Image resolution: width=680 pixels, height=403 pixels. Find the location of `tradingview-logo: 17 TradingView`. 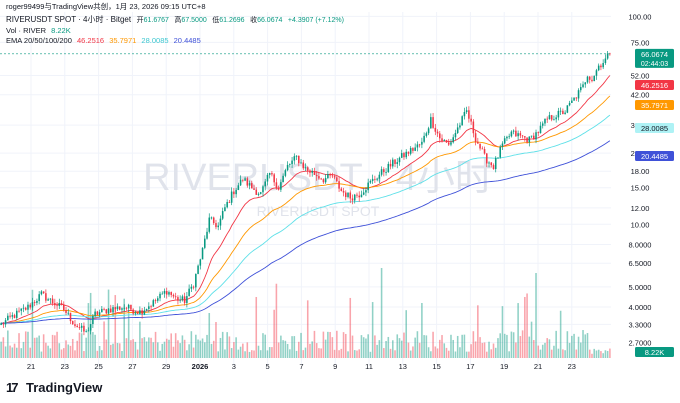

tradingview-logo: 17 TradingView is located at coordinates (54, 387).